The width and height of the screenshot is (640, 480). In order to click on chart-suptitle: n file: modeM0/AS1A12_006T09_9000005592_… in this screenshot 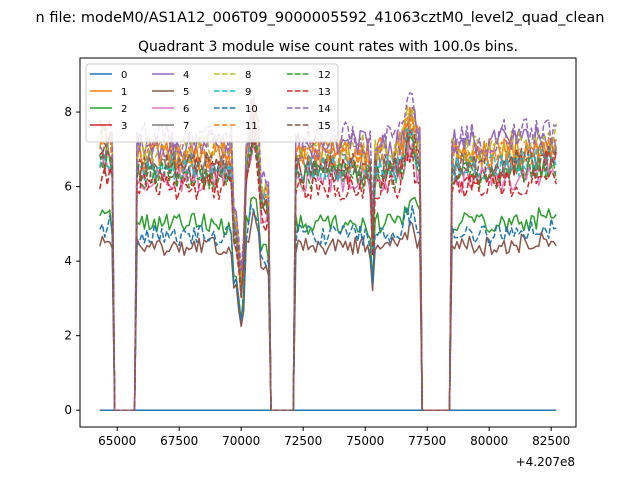, I will do `click(320, 18)`.